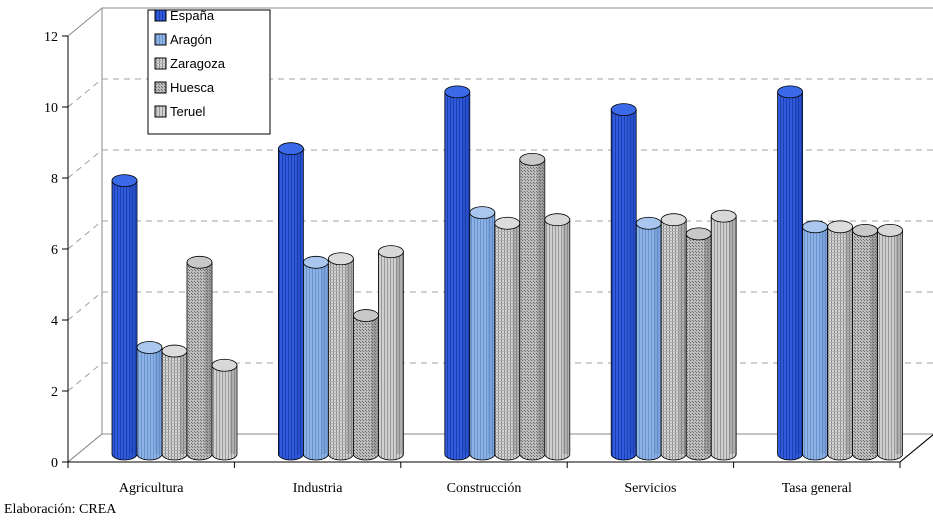 Image resolution: width=933 pixels, height=522 pixels. Describe the element at coordinates (916, 448) in the screenshot. I see `x-axis-depth-line` at that location.